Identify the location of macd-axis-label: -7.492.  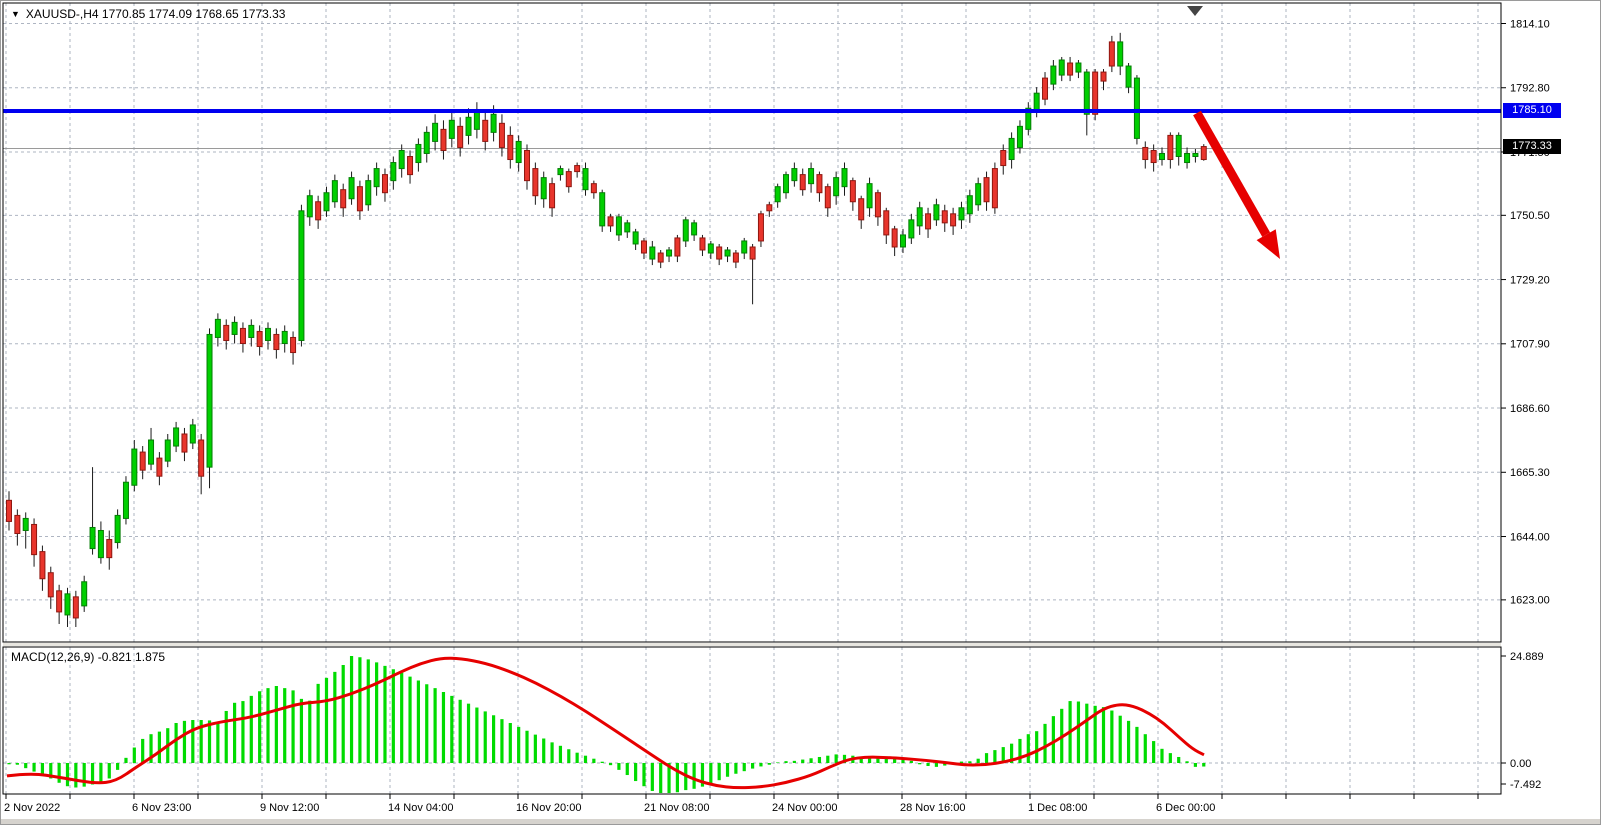
(1525, 785).